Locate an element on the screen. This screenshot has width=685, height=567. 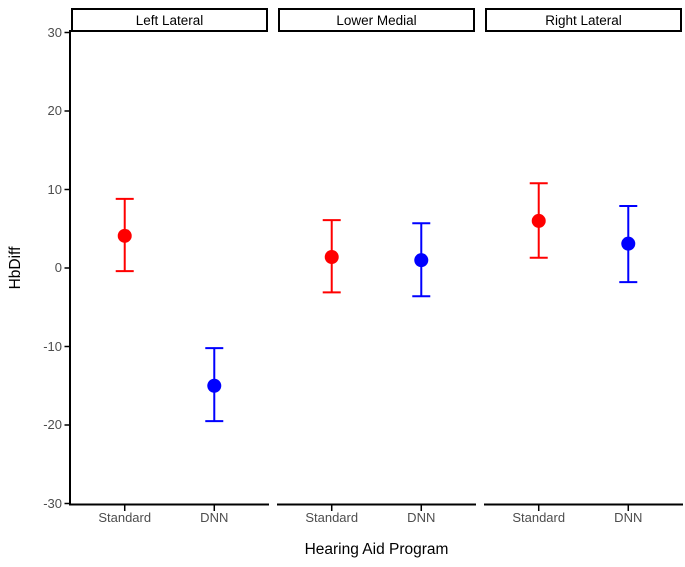
x-axis-title: Hearing Aid Program is located at coordinates (376, 549).